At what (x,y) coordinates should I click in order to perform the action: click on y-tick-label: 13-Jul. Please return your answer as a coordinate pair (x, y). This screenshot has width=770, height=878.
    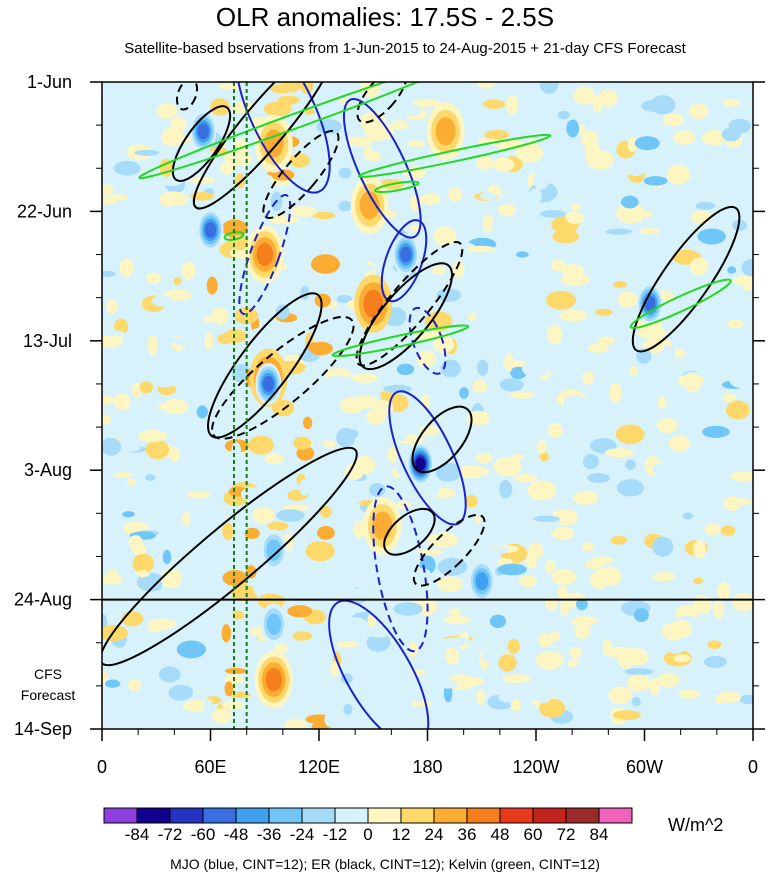
    Looking at the image, I should click on (47, 341).